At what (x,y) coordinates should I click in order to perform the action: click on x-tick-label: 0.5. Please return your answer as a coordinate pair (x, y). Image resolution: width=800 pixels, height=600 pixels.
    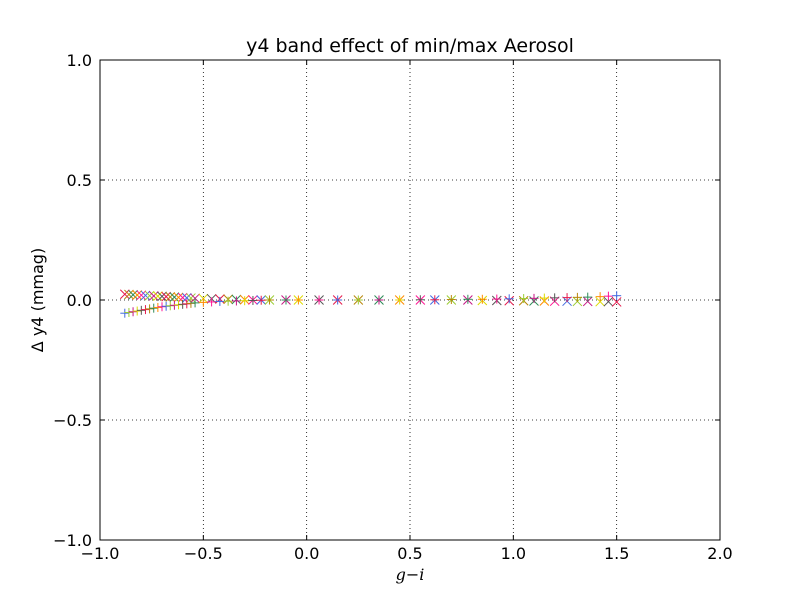
    Looking at the image, I should click on (409, 553).